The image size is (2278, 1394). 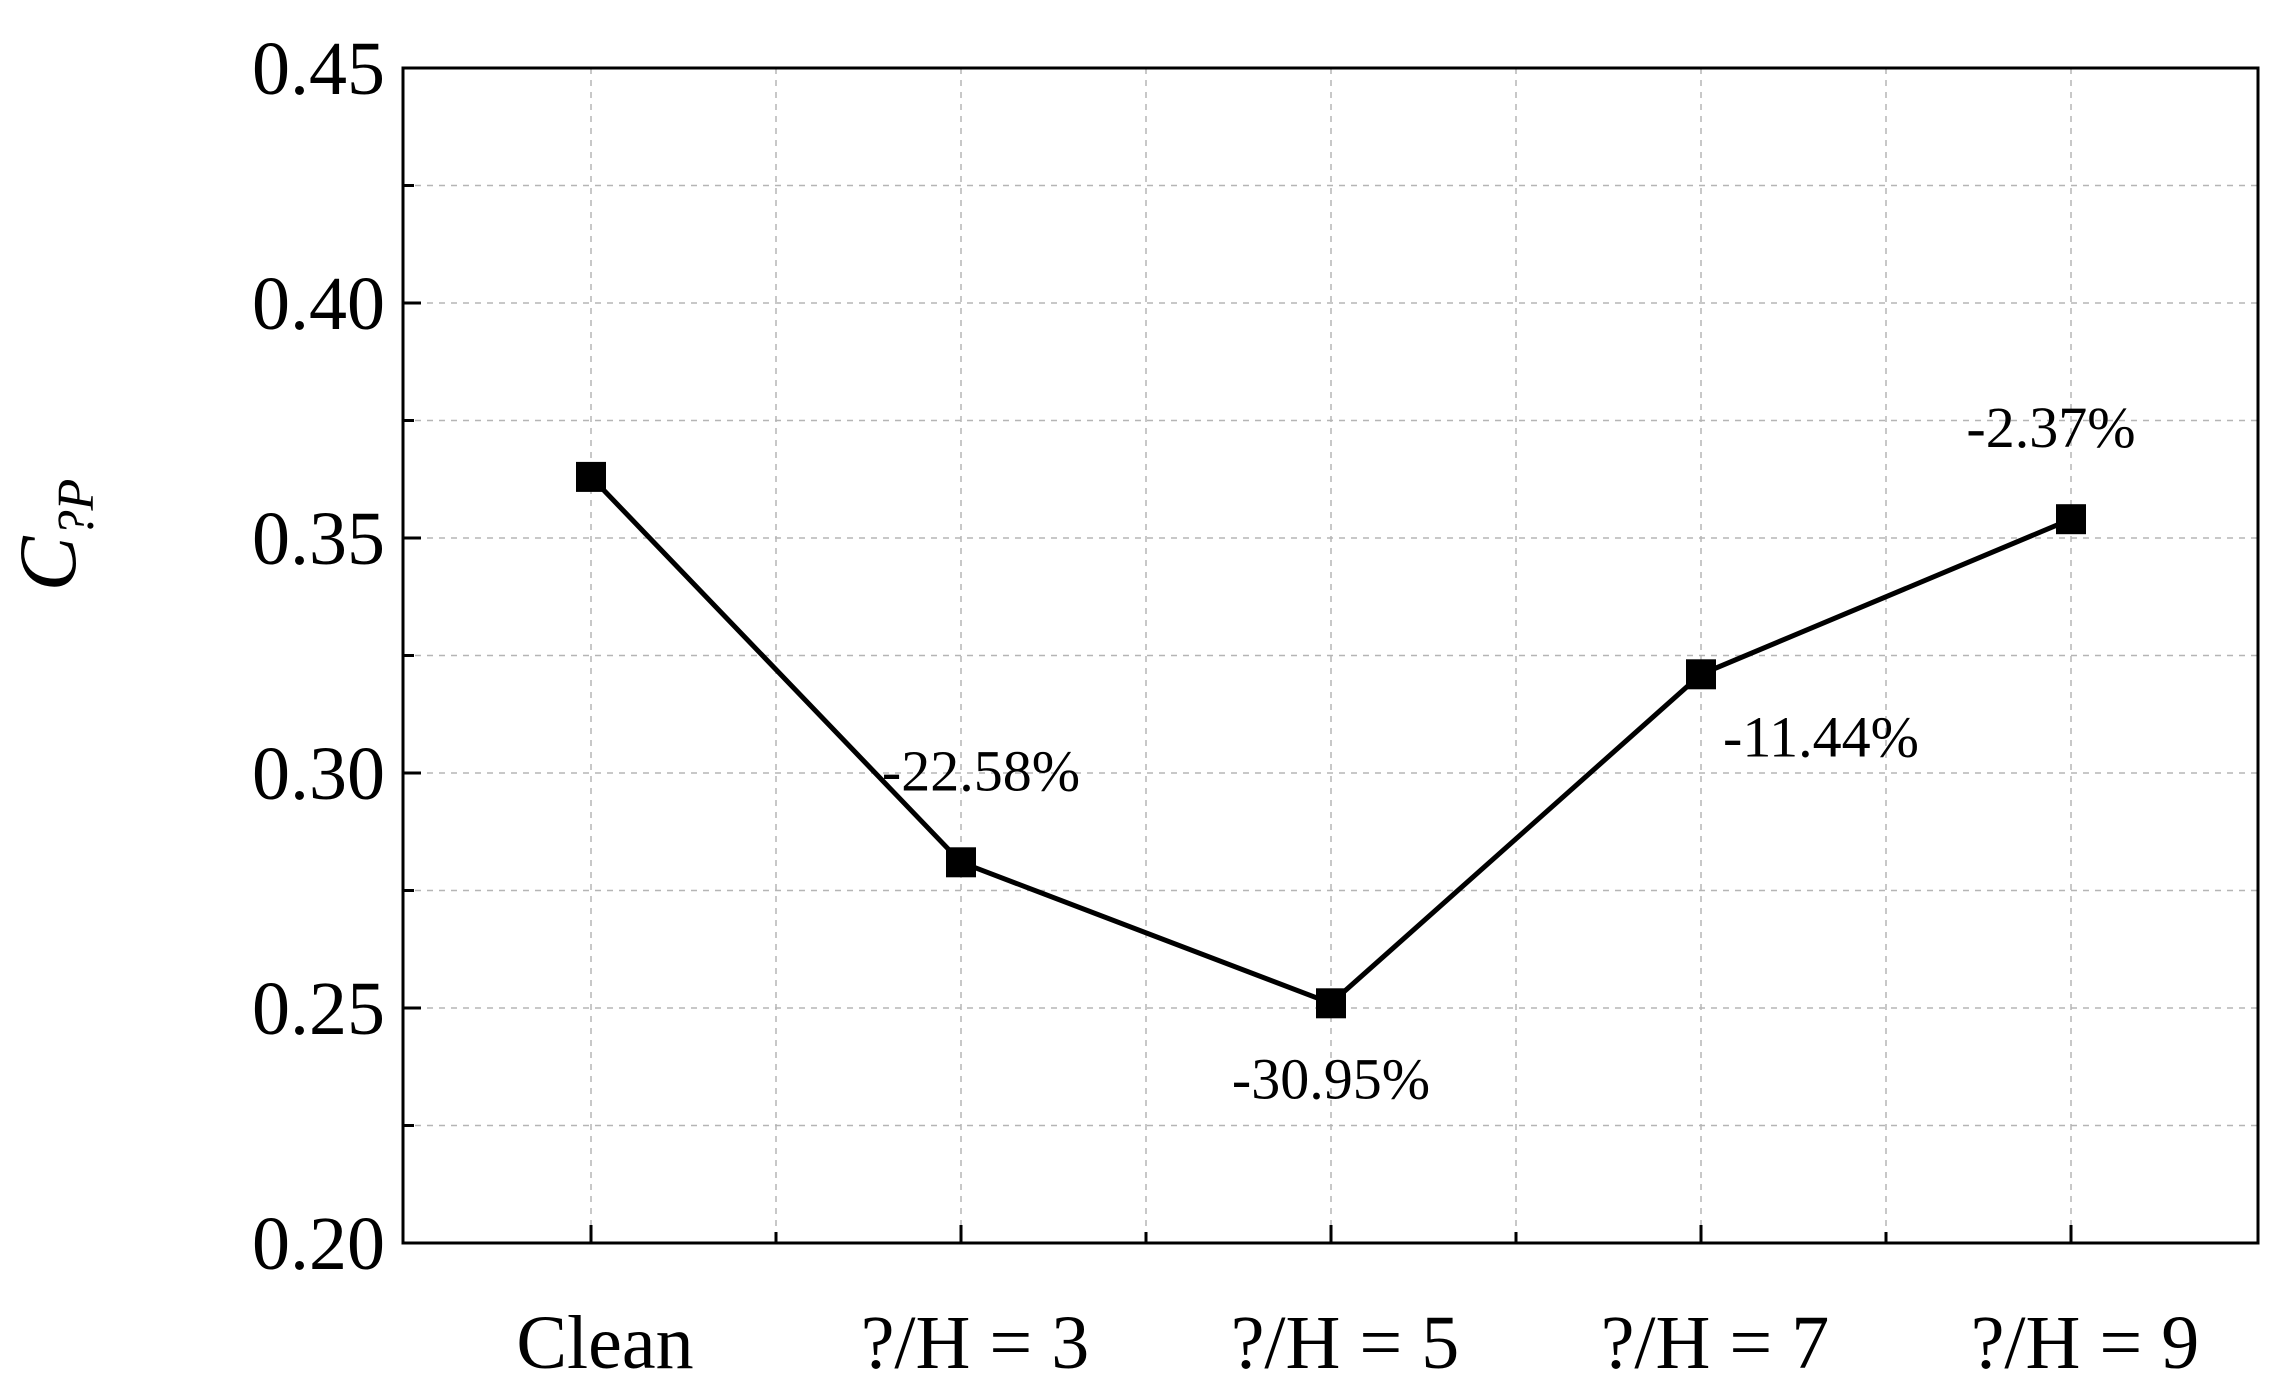 What do you see at coordinates (975, 1343) in the screenshot?
I see `x-tick-label: ?/H = 3` at bounding box center [975, 1343].